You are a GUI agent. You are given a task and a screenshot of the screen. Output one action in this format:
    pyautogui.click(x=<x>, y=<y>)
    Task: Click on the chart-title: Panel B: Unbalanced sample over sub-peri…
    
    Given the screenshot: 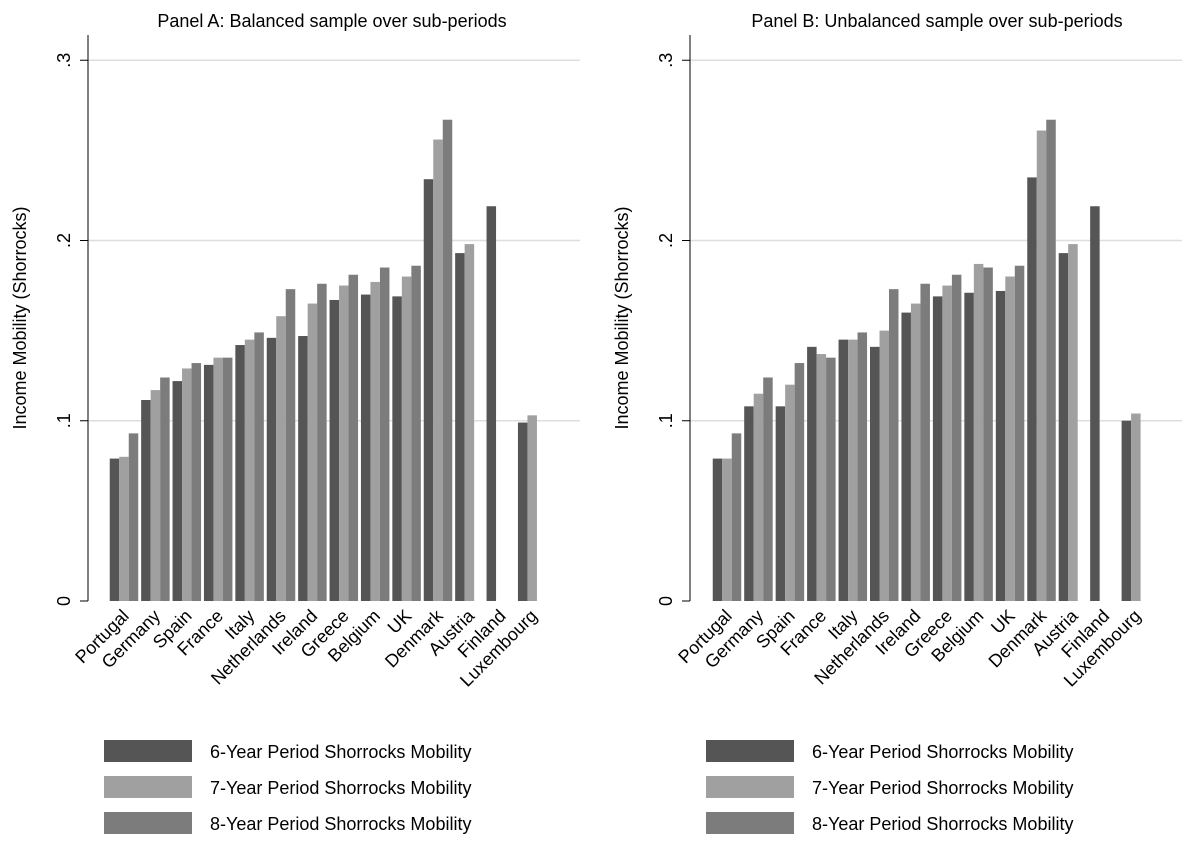 What is the action you would take?
    pyautogui.click(x=936, y=21)
    